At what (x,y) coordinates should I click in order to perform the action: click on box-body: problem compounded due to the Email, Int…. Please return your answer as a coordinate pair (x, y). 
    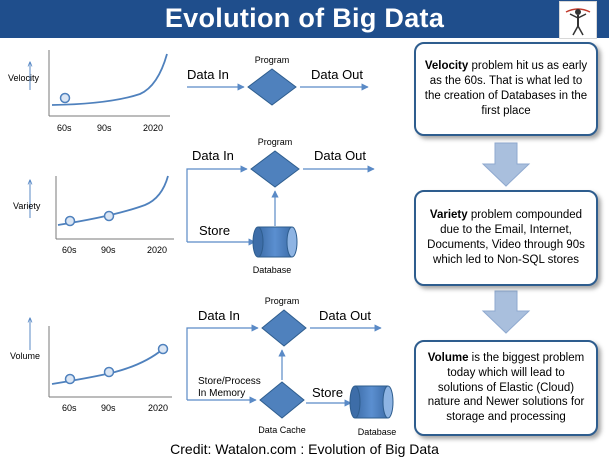
    Looking at the image, I should click on (506, 237).